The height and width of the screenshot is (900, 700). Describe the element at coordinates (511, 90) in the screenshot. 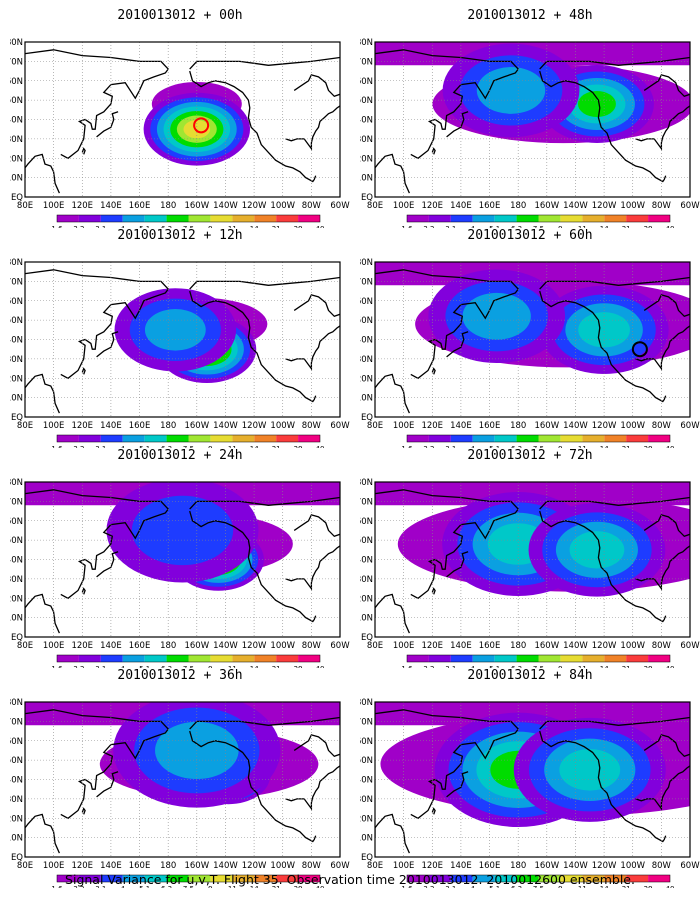

I see `variance-contour` at that location.